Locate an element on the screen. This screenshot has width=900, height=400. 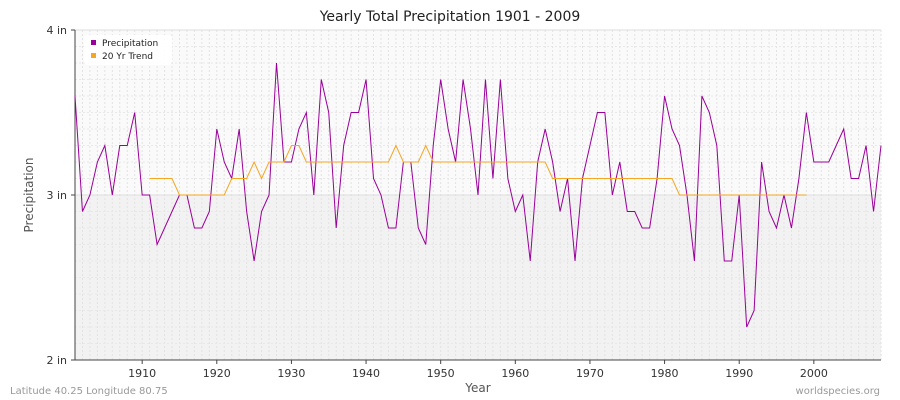
legend-swatch-precipitation is located at coordinates (93, 42).